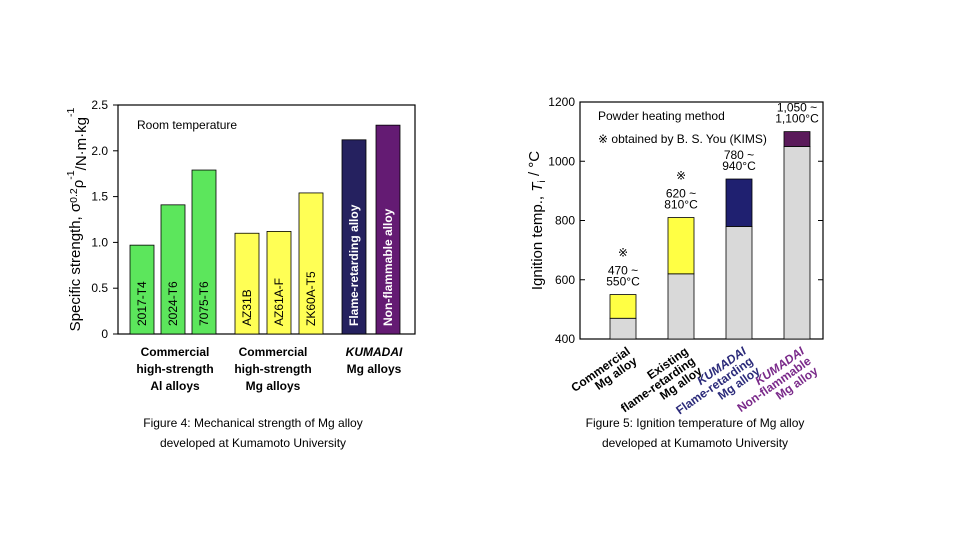 The height and width of the screenshot is (540, 960). What do you see at coordinates (279, 302) in the screenshot?
I see `bar-label: AZ61A-F` at bounding box center [279, 302].